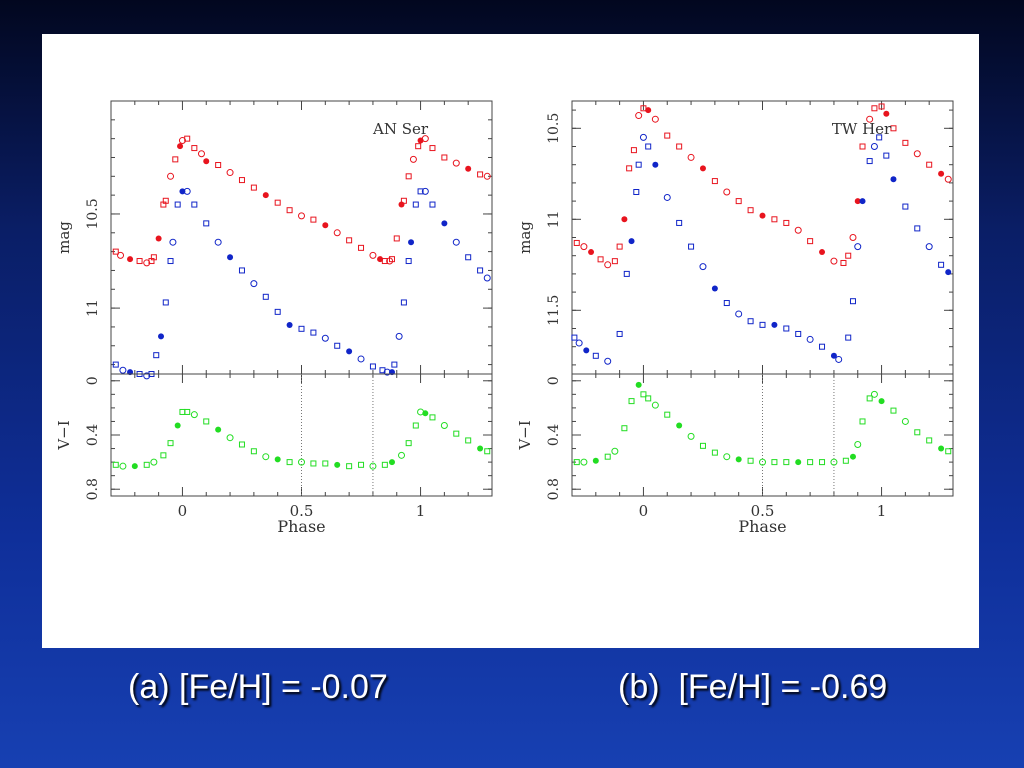  What do you see at coordinates (554, 310) in the screenshot?
I see `y-tick-label: 11.5` at bounding box center [554, 310].